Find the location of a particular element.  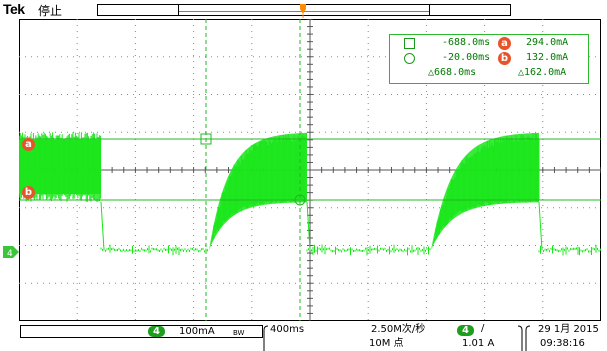

channel-4-settings: 4 100mA BW is located at coordinates (141, 331).